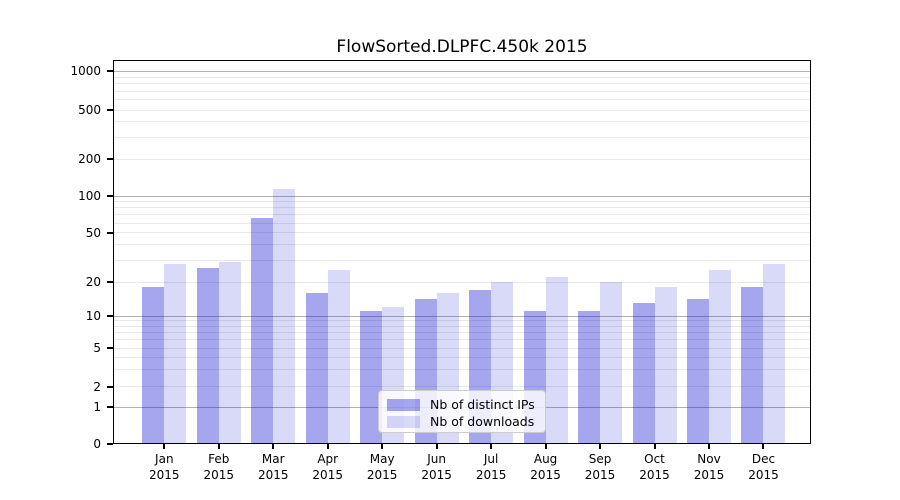 The image size is (900, 500). What do you see at coordinates (774, 353) in the screenshot?
I see `bar-downloads-dec` at bounding box center [774, 353].